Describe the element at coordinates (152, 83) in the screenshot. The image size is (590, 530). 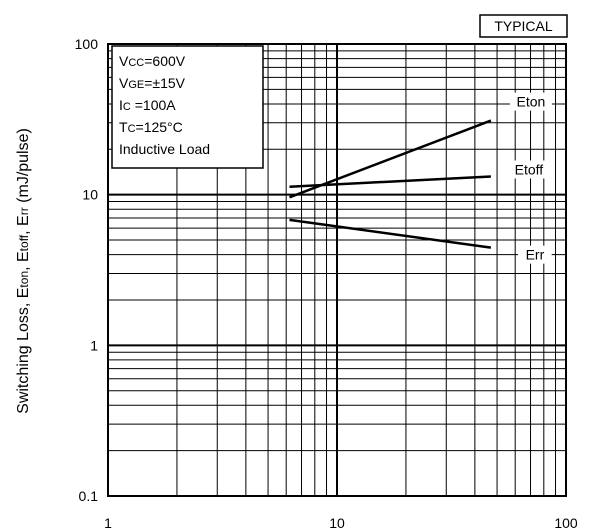
I see `condition-line: VGE=±15V` at that location.